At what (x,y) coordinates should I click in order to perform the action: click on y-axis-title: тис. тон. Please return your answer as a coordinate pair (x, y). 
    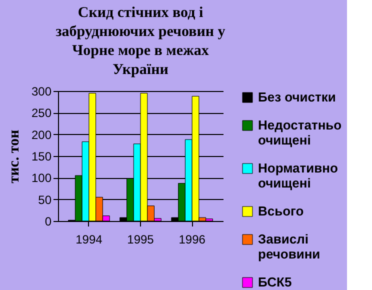
    Looking at the image, I should click on (14, 156).